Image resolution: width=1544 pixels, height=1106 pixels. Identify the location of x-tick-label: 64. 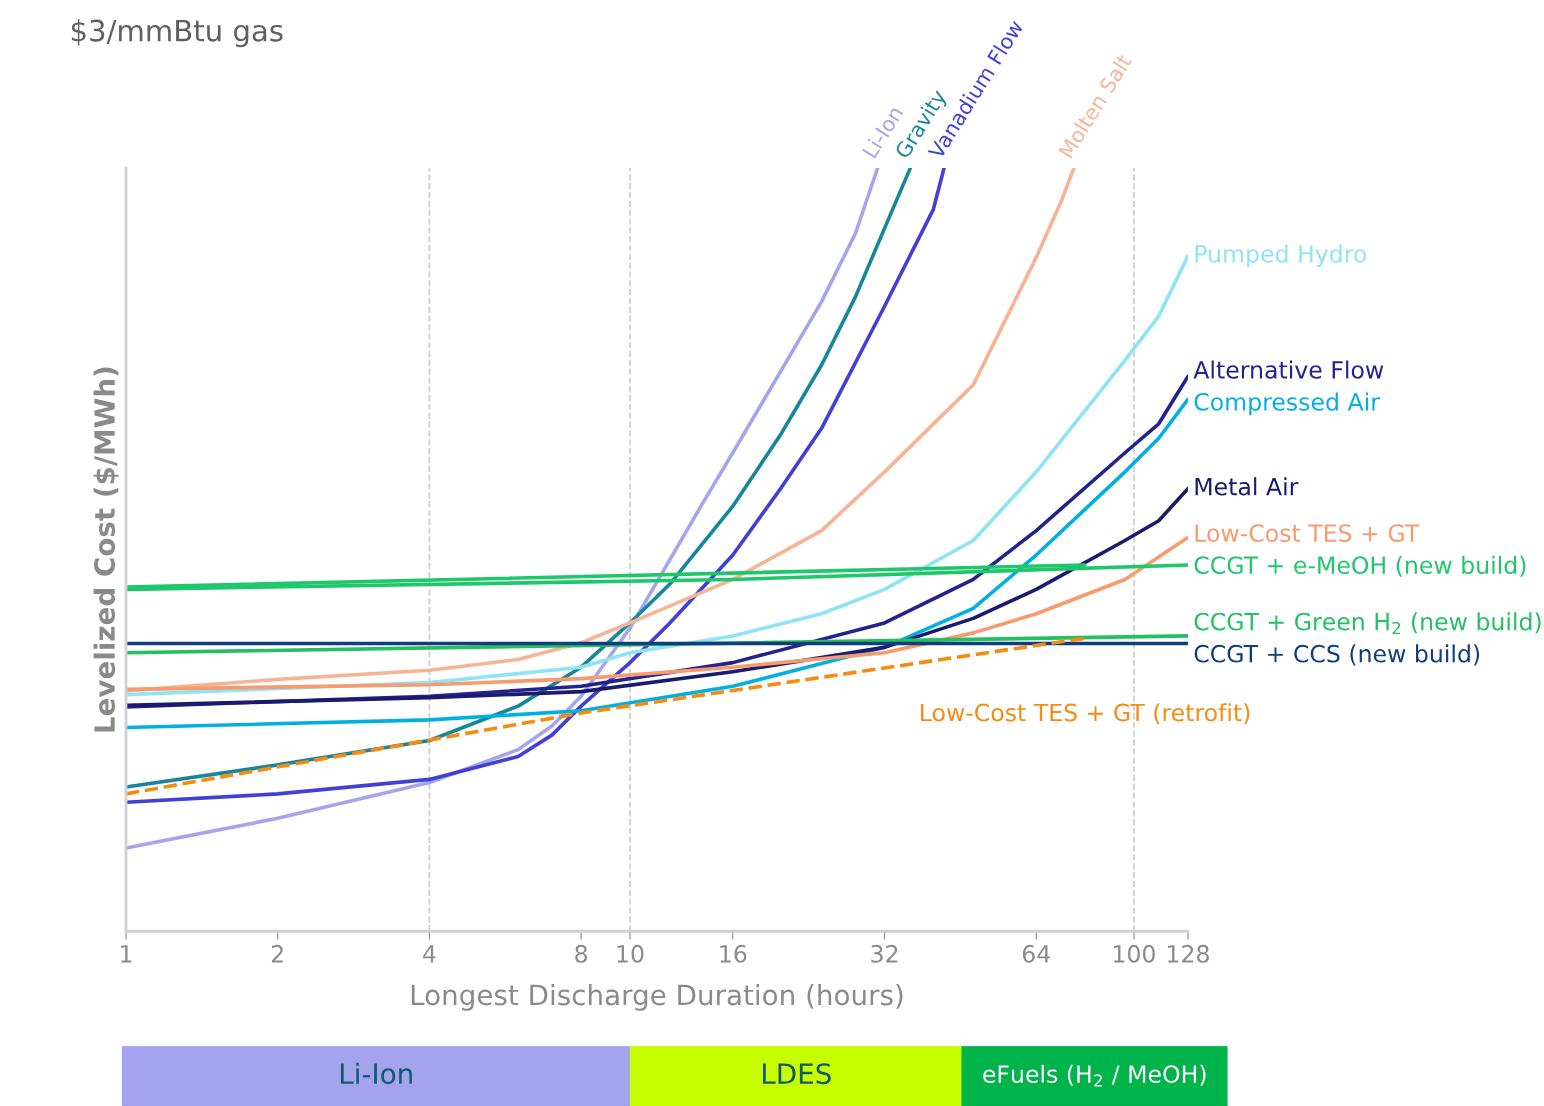
(1036, 953).